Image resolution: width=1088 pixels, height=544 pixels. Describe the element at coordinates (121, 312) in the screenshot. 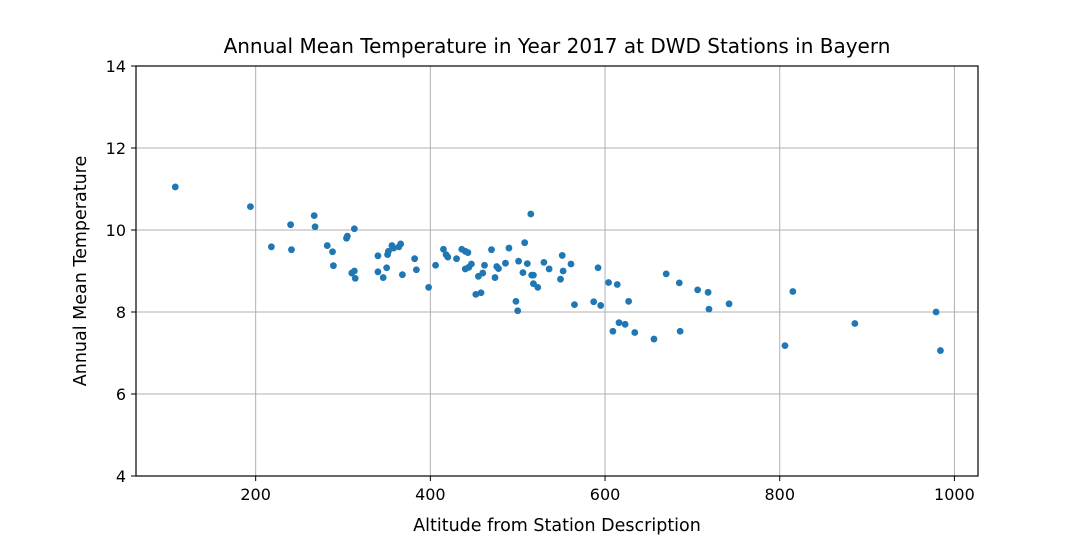

I see `y-tick-label: 8` at that location.